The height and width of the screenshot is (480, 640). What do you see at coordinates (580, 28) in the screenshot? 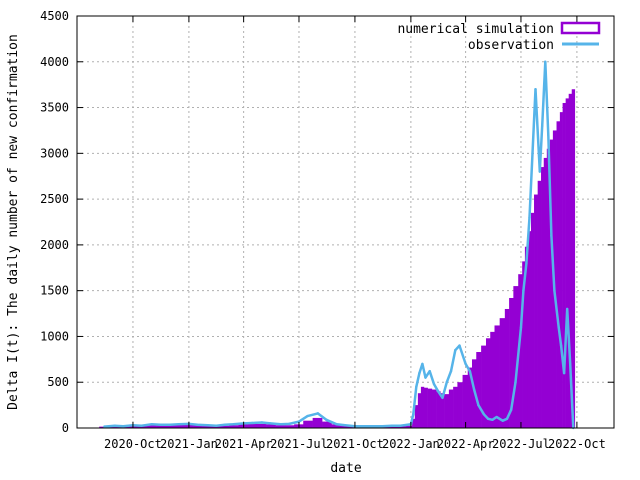
I see `legend-sim-swatch` at bounding box center [580, 28].